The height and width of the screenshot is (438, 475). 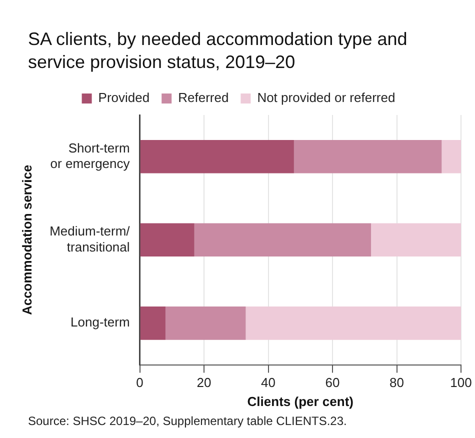 I want to click on legend-label: Provided, so click(x=124, y=98).